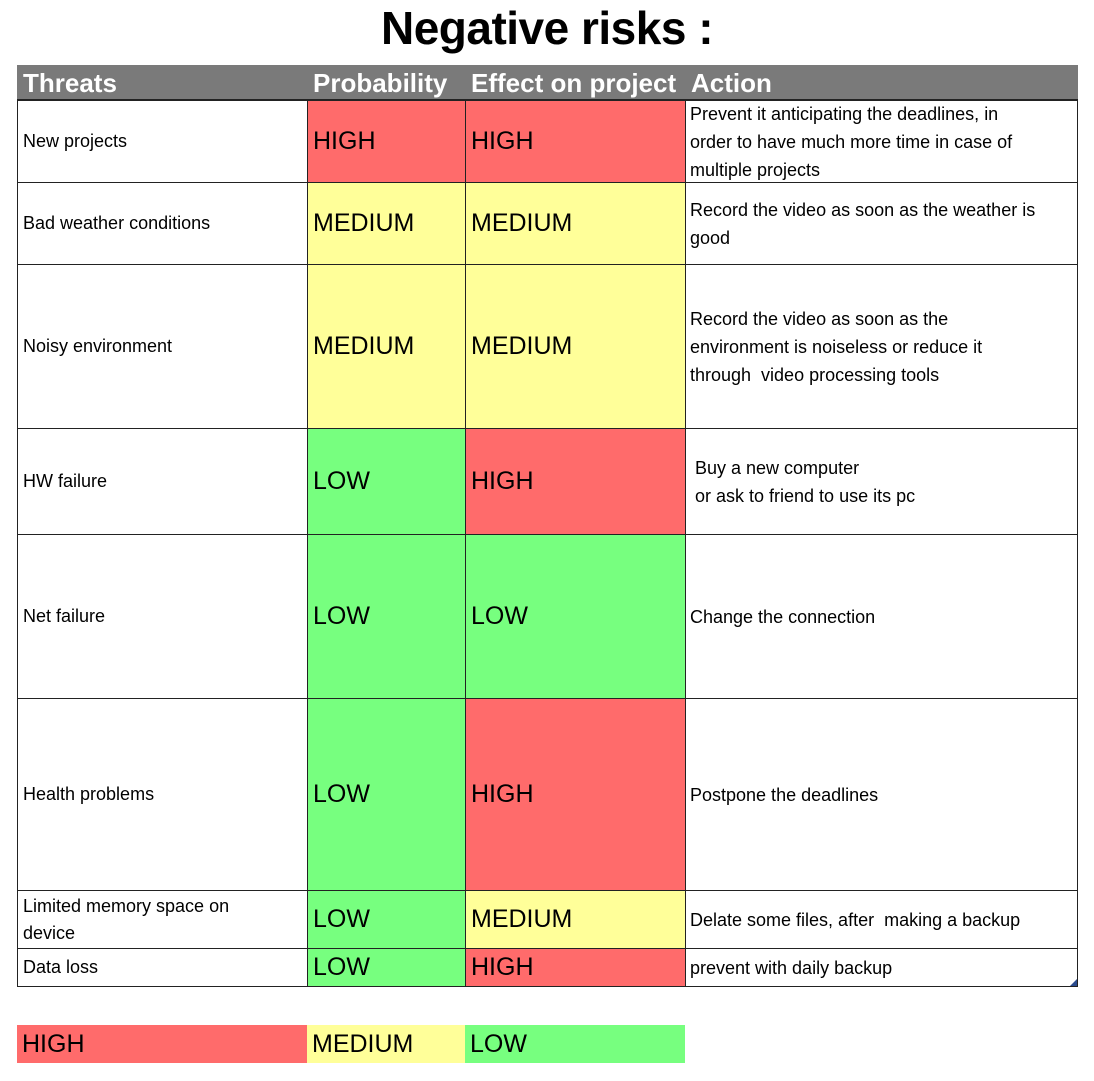 The height and width of the screenshot is (1081, 1094). Describe the element at coordinates (49, 932) in the screenshot. I see `threat-text: device` at that location.